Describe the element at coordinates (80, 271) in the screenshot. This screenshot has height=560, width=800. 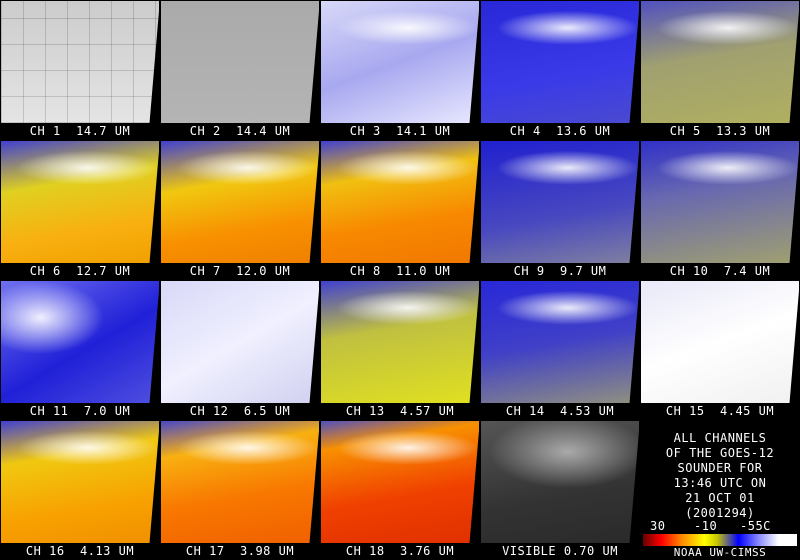
I see `panel-label: CH 6 12.7 UM` at that location.